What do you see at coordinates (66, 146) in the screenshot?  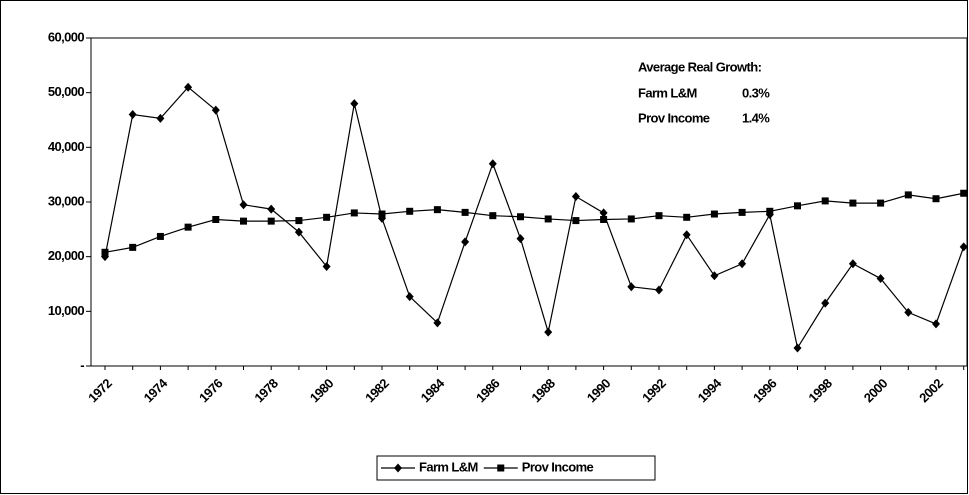 I see `y-tick-label: 40,000` at bounding box center [66, 146].